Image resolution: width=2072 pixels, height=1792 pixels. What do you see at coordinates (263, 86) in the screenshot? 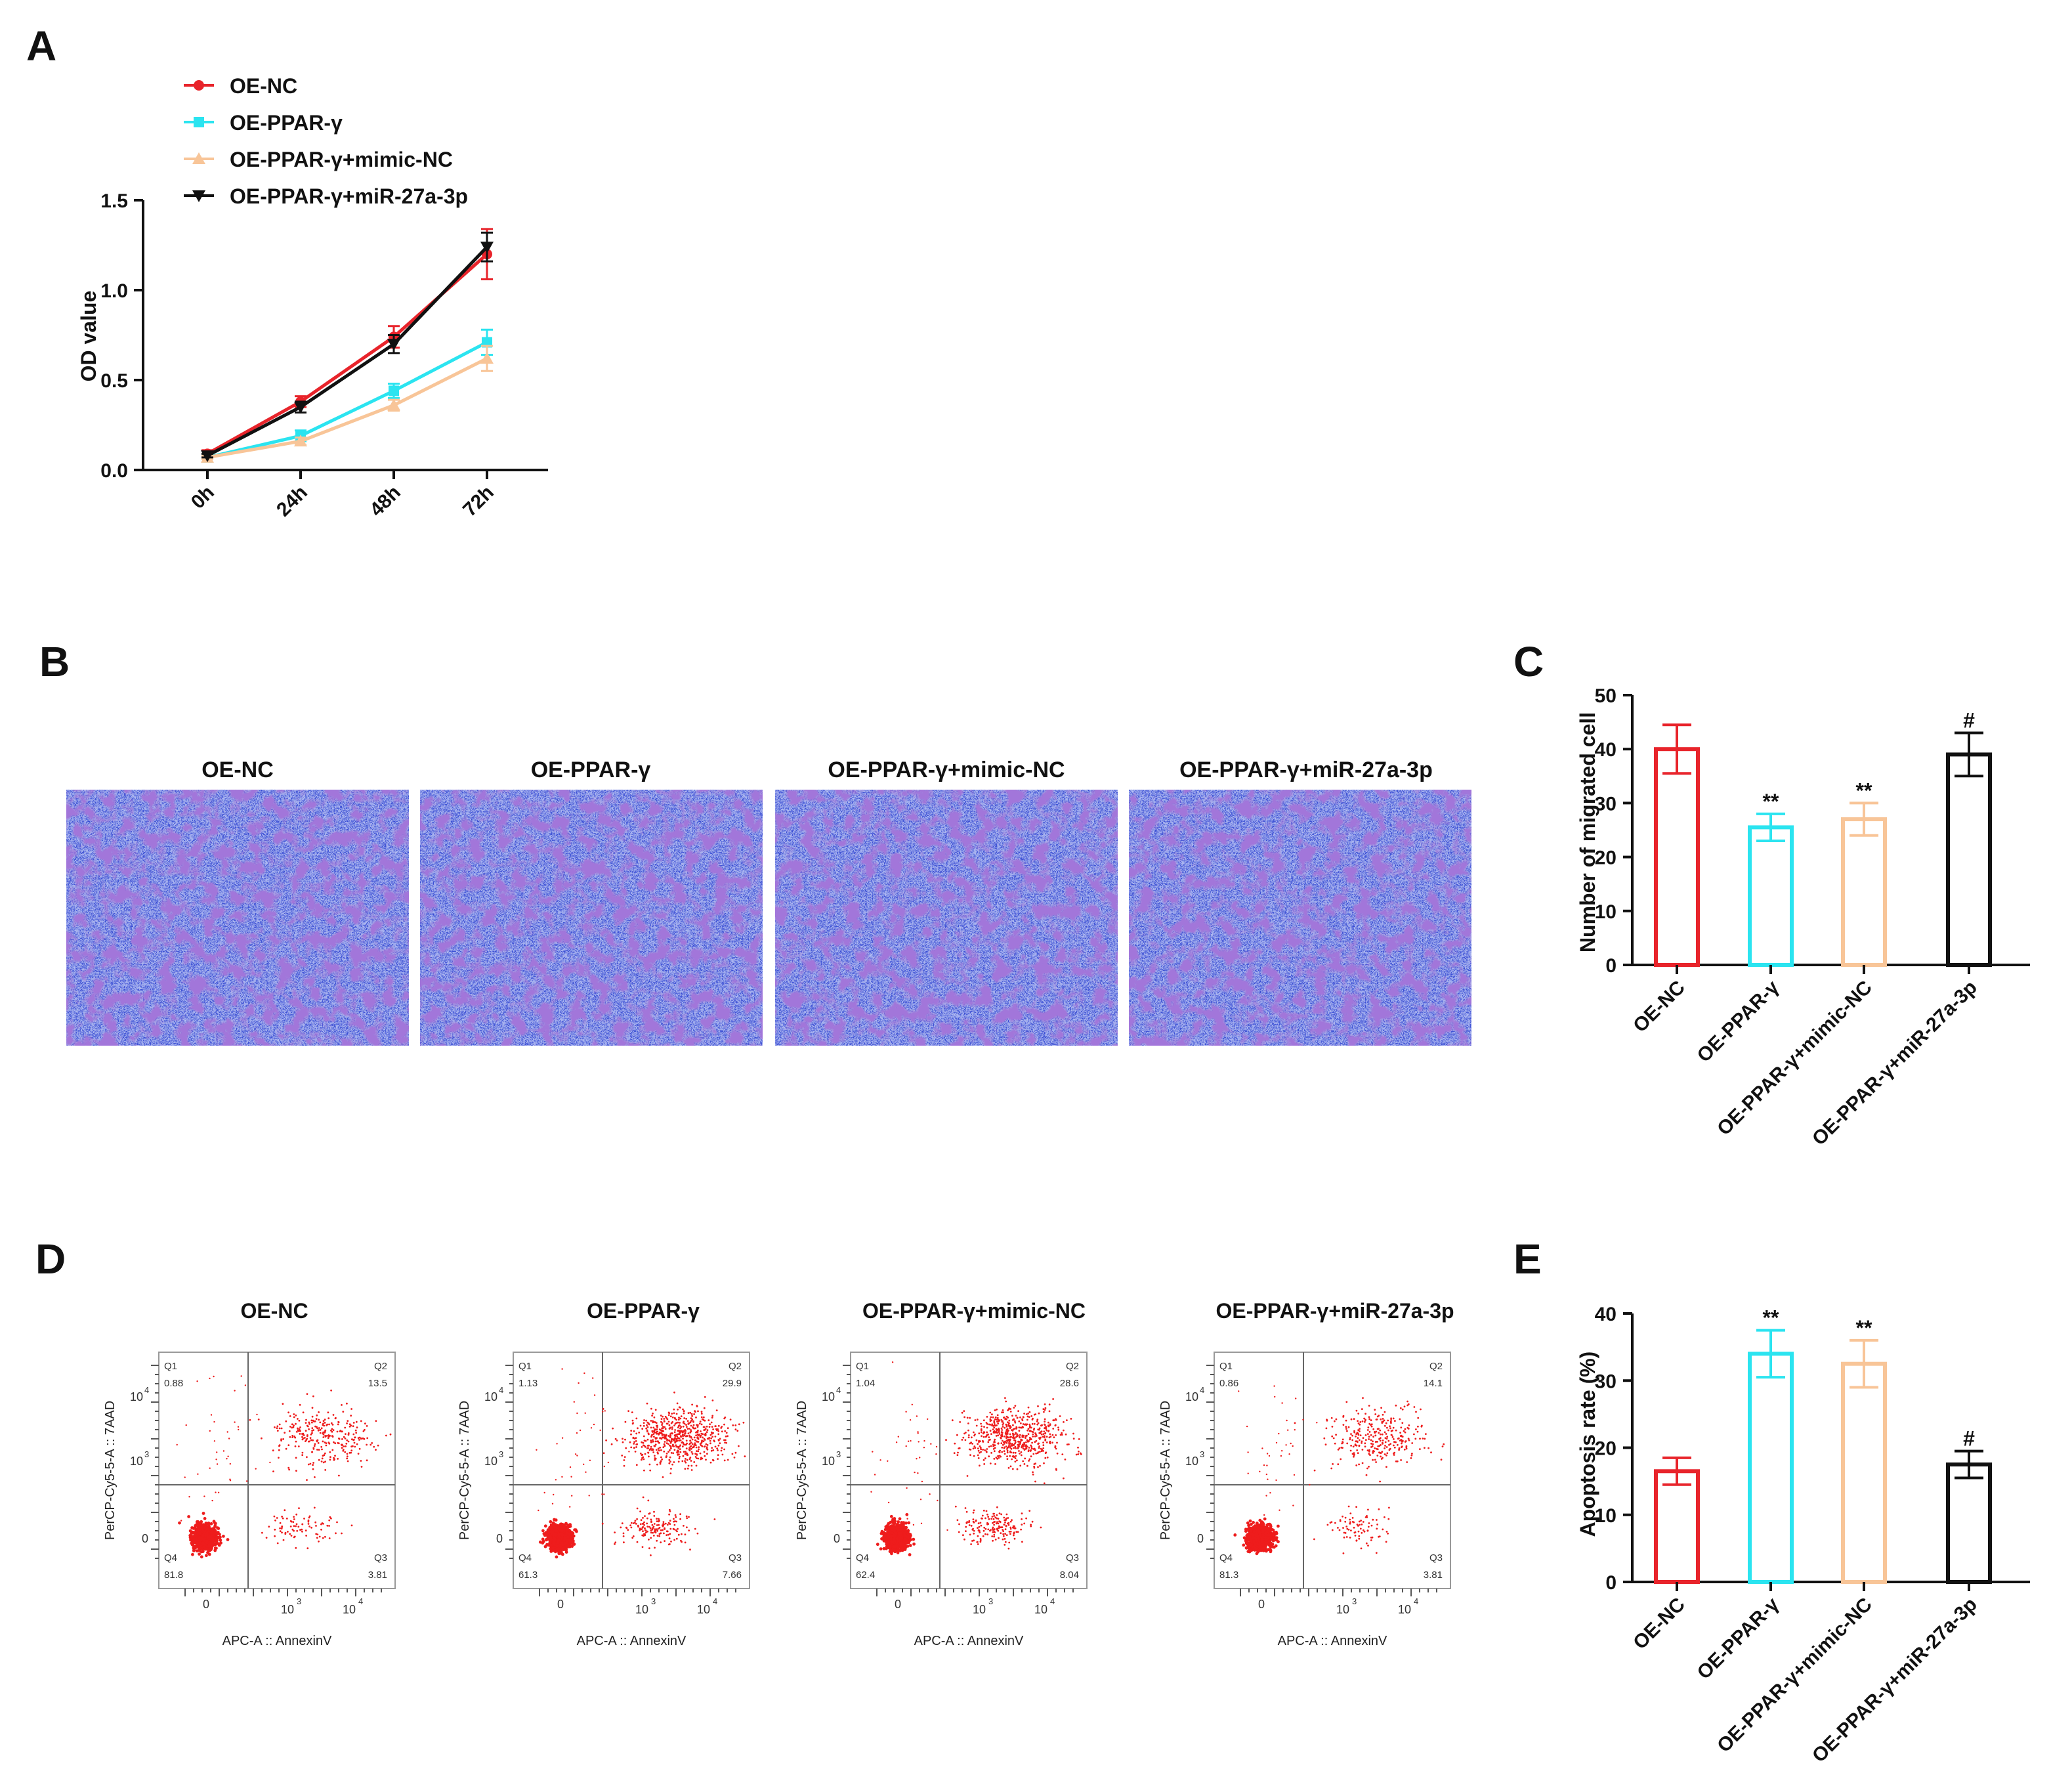
I see `legend-label: OE-NC` at bounding box center [263, 86].